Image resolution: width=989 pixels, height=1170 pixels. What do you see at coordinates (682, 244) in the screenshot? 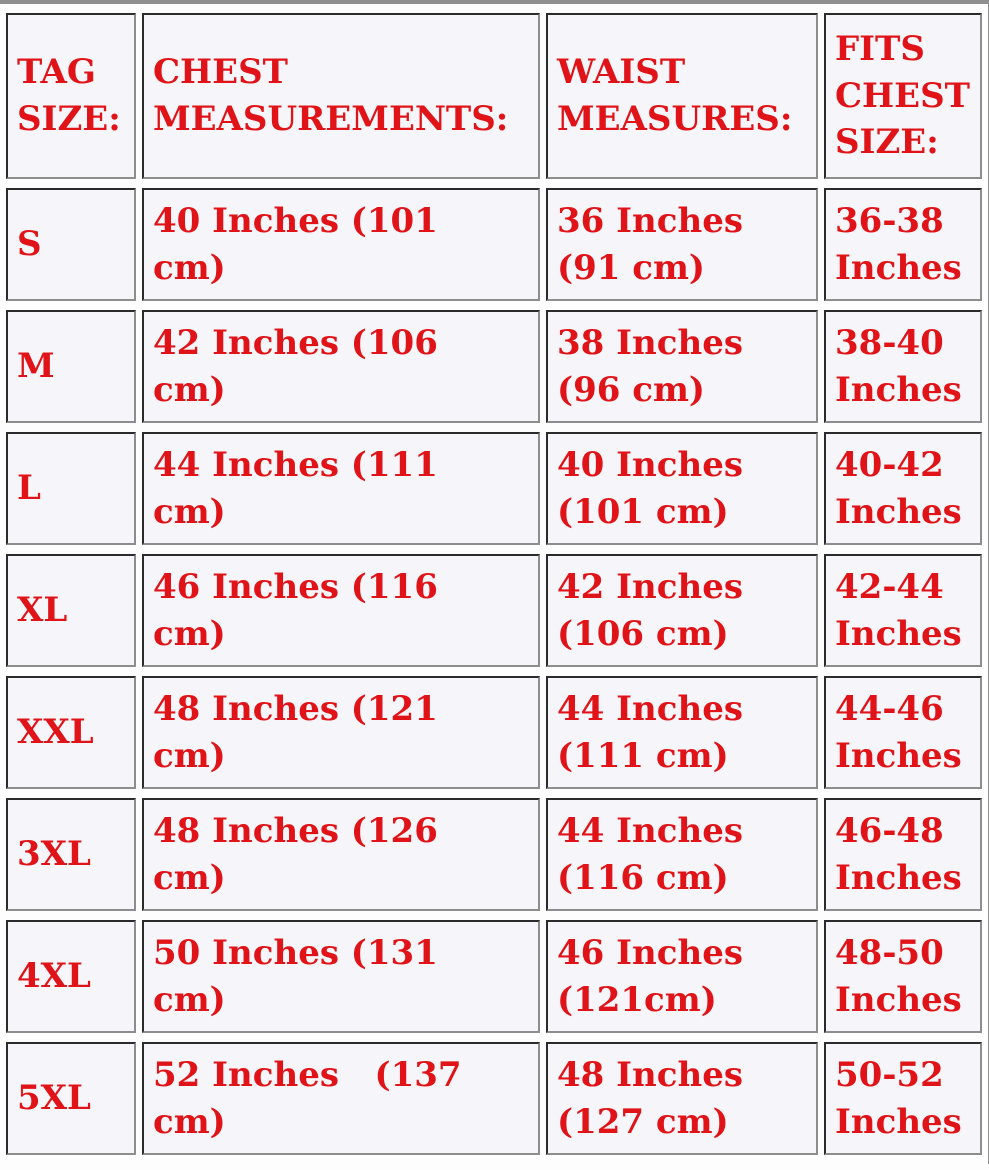
I see `waist-cell: 36 Inches (91 cm)` at bounding box center [682, 244].